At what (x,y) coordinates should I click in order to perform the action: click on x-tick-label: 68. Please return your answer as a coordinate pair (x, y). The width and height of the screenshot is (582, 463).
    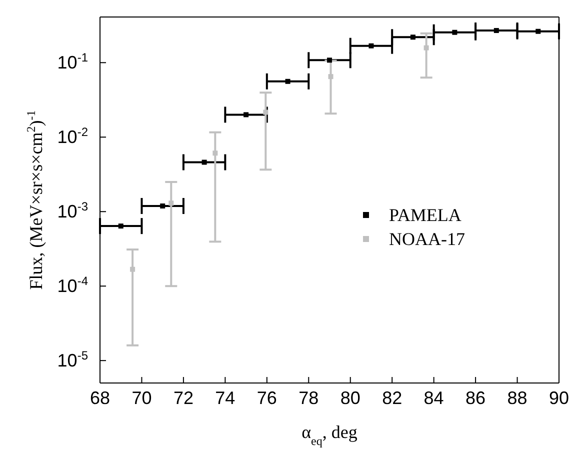
    Looking at the image, I should click on (100, 398).